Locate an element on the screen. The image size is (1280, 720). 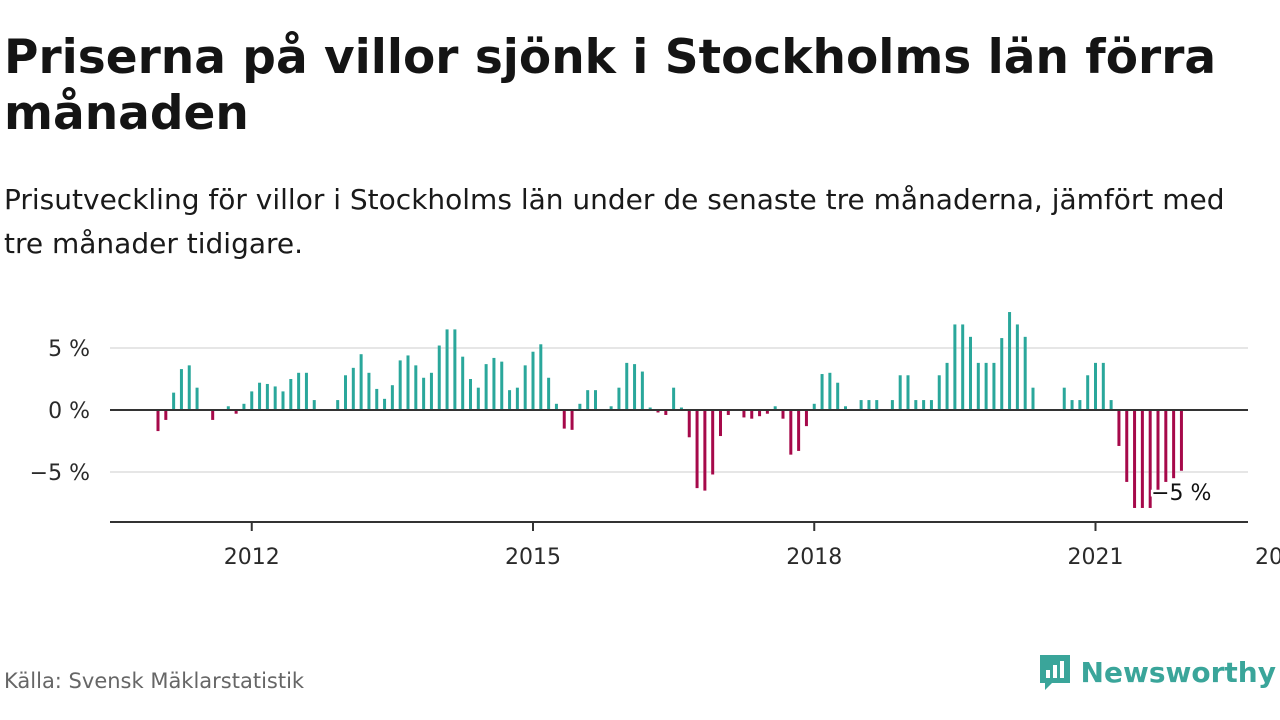
x-tick-label: 2023 is located at coordinates (1267, 557).